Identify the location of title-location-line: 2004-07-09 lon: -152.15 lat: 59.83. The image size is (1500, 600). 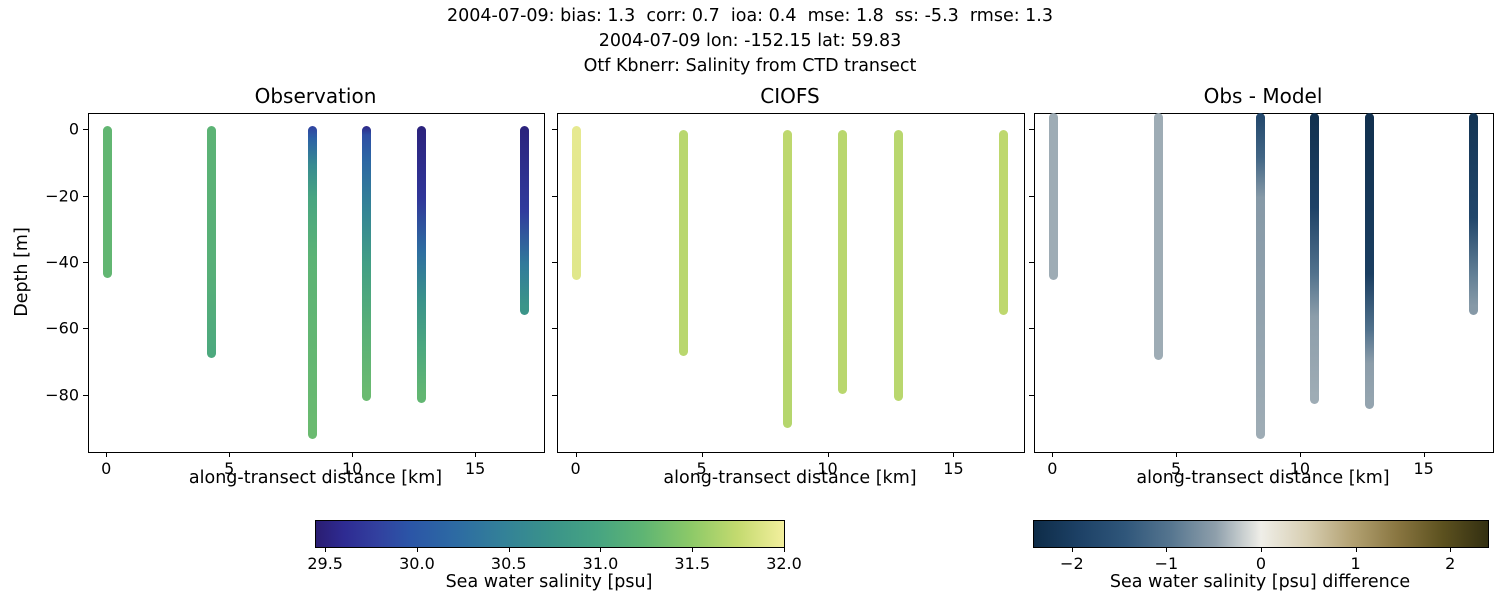
(750, 41).